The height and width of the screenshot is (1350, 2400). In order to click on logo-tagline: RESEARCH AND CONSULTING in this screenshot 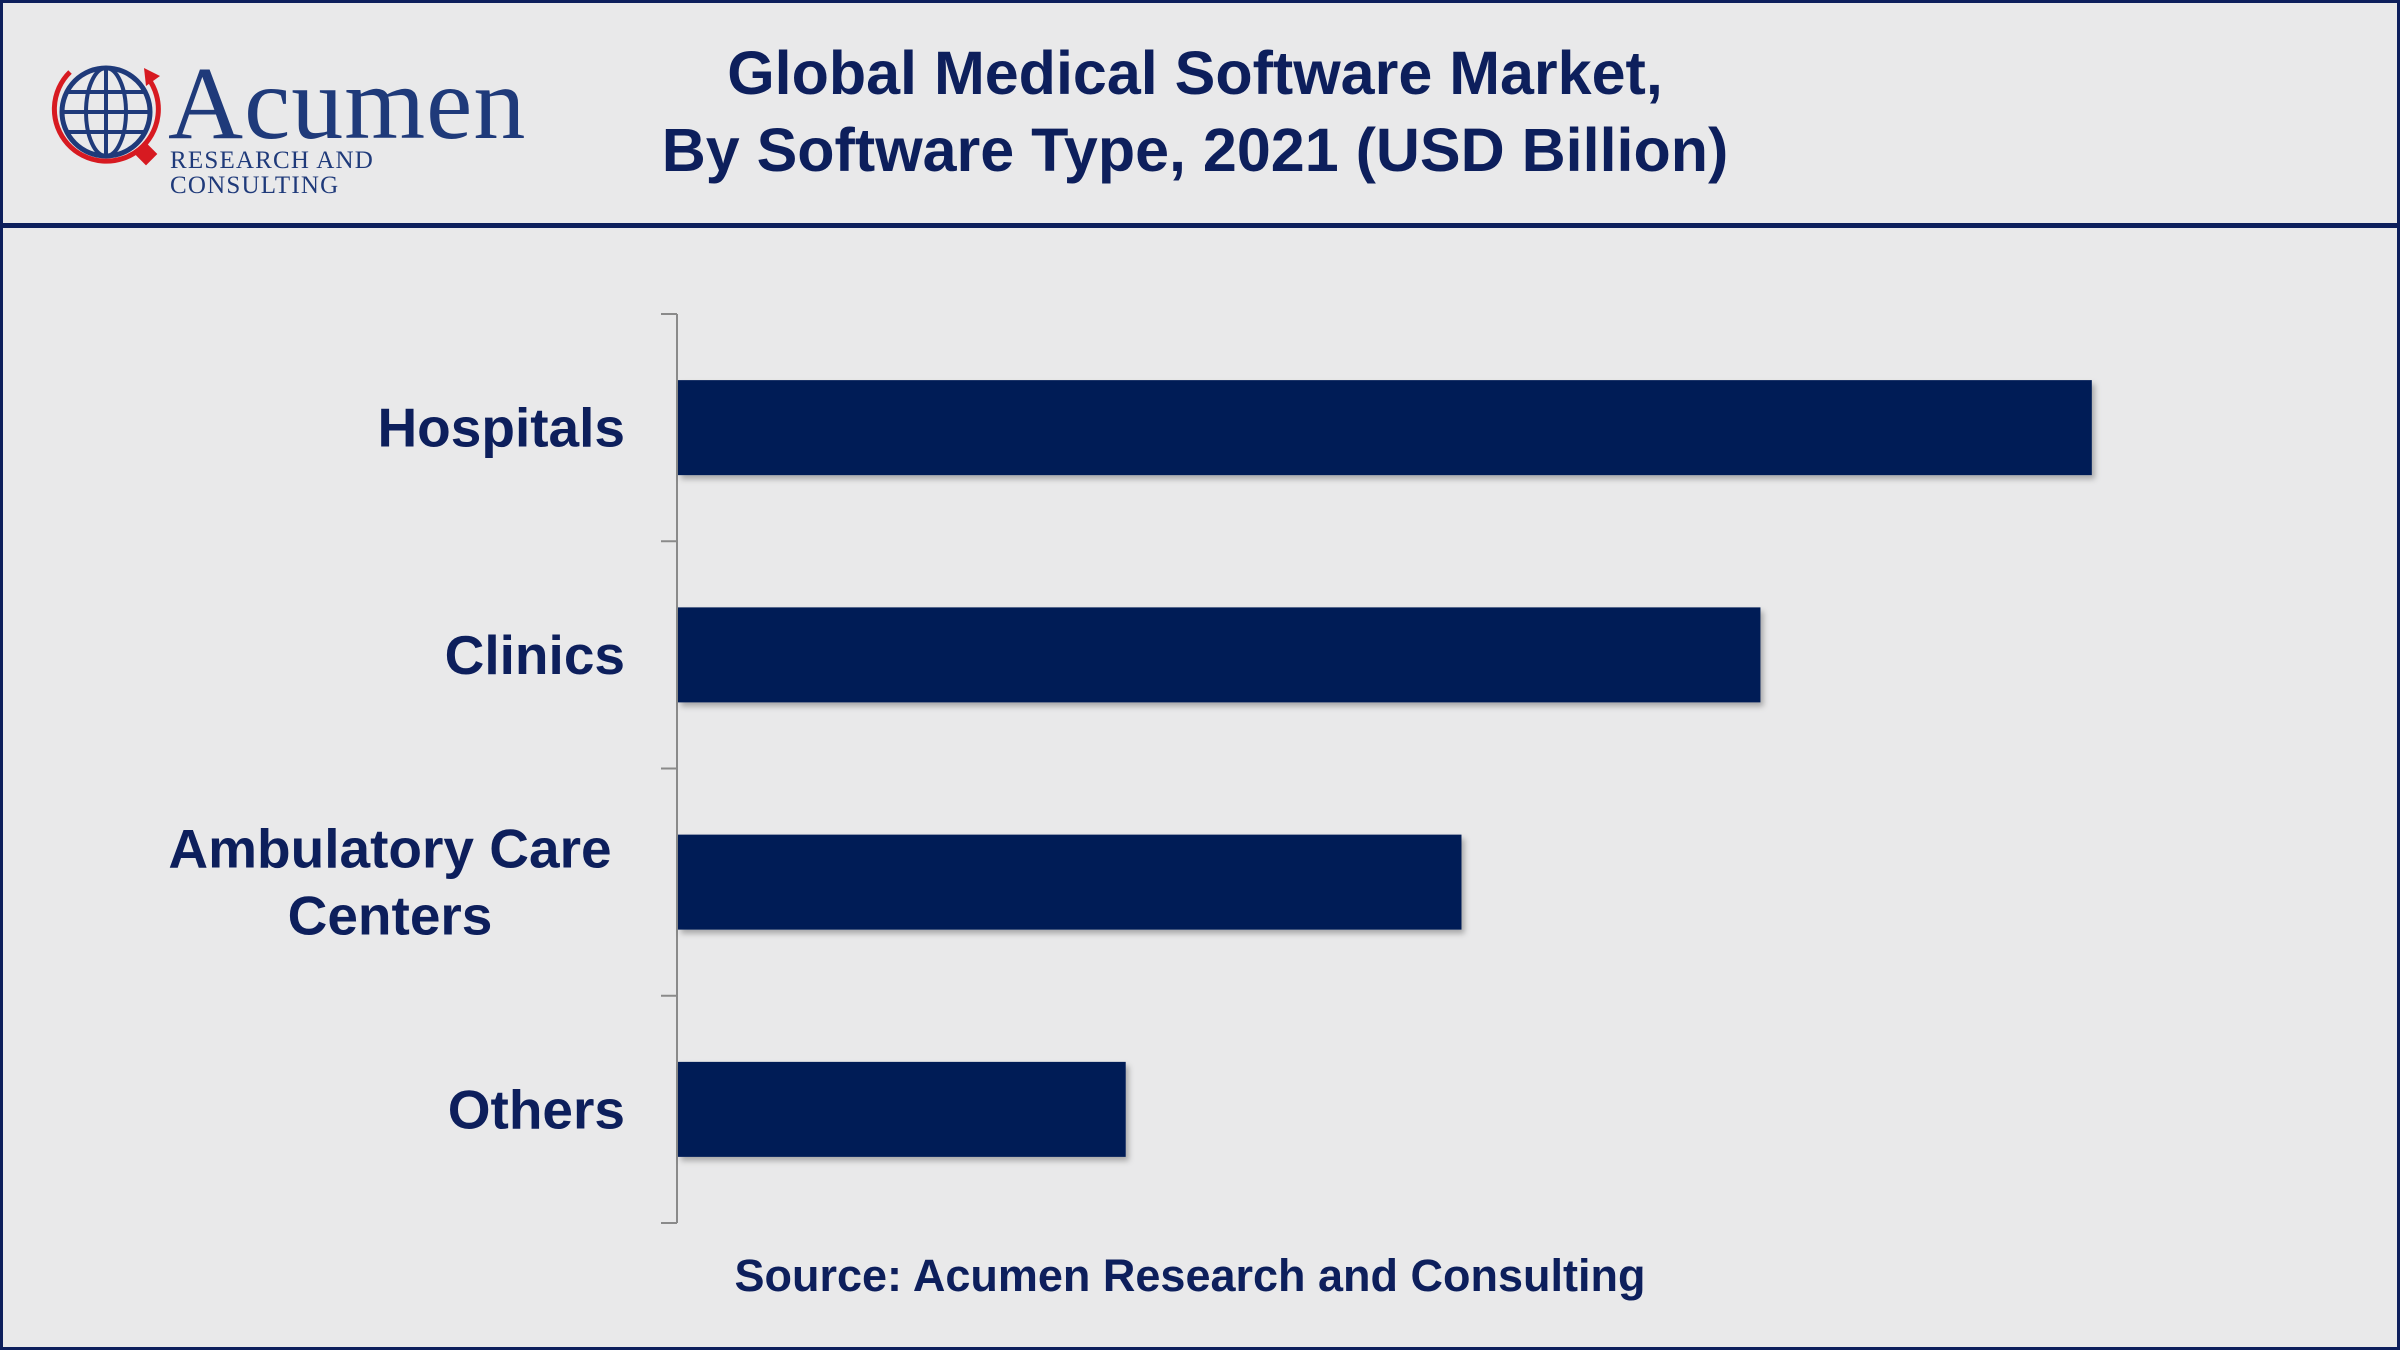, I will do `click(272, 173)`.